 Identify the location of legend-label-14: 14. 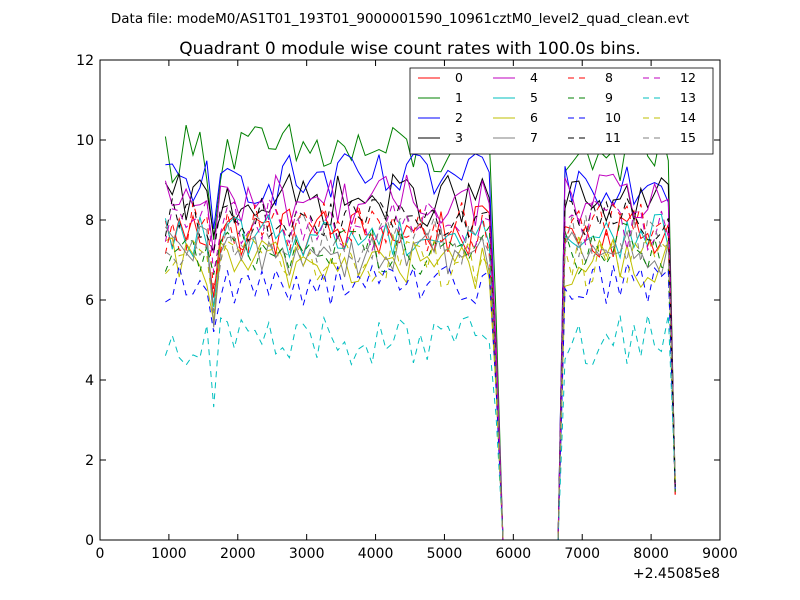
(688, 117).